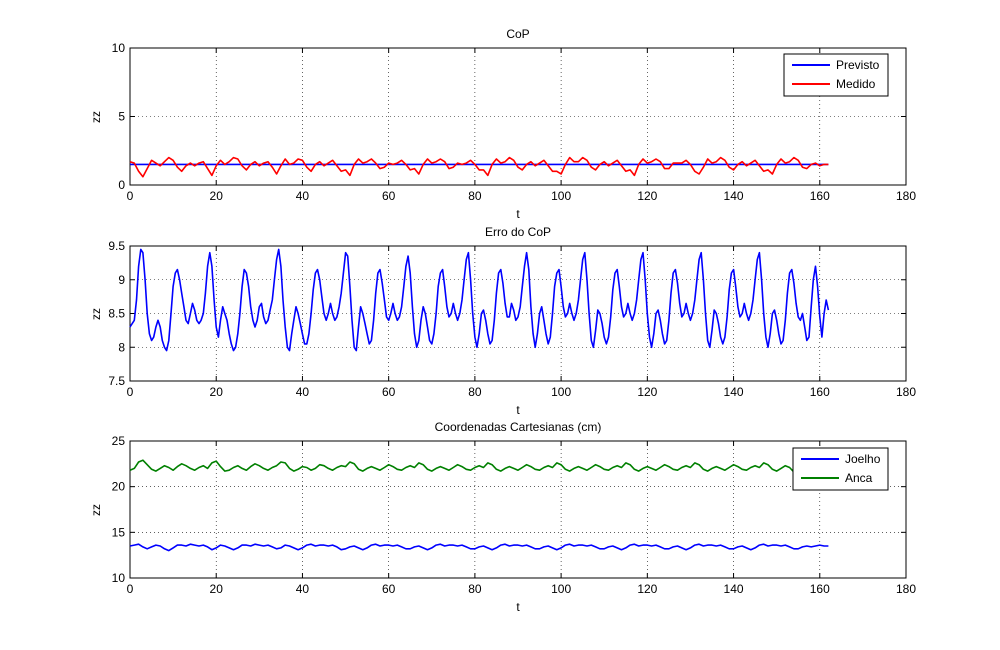 This screenshot has width=1000, height=650. Describe the element at coordinates (863, 459) in the screenshot. I see `legend-label: Joelho` at that location.